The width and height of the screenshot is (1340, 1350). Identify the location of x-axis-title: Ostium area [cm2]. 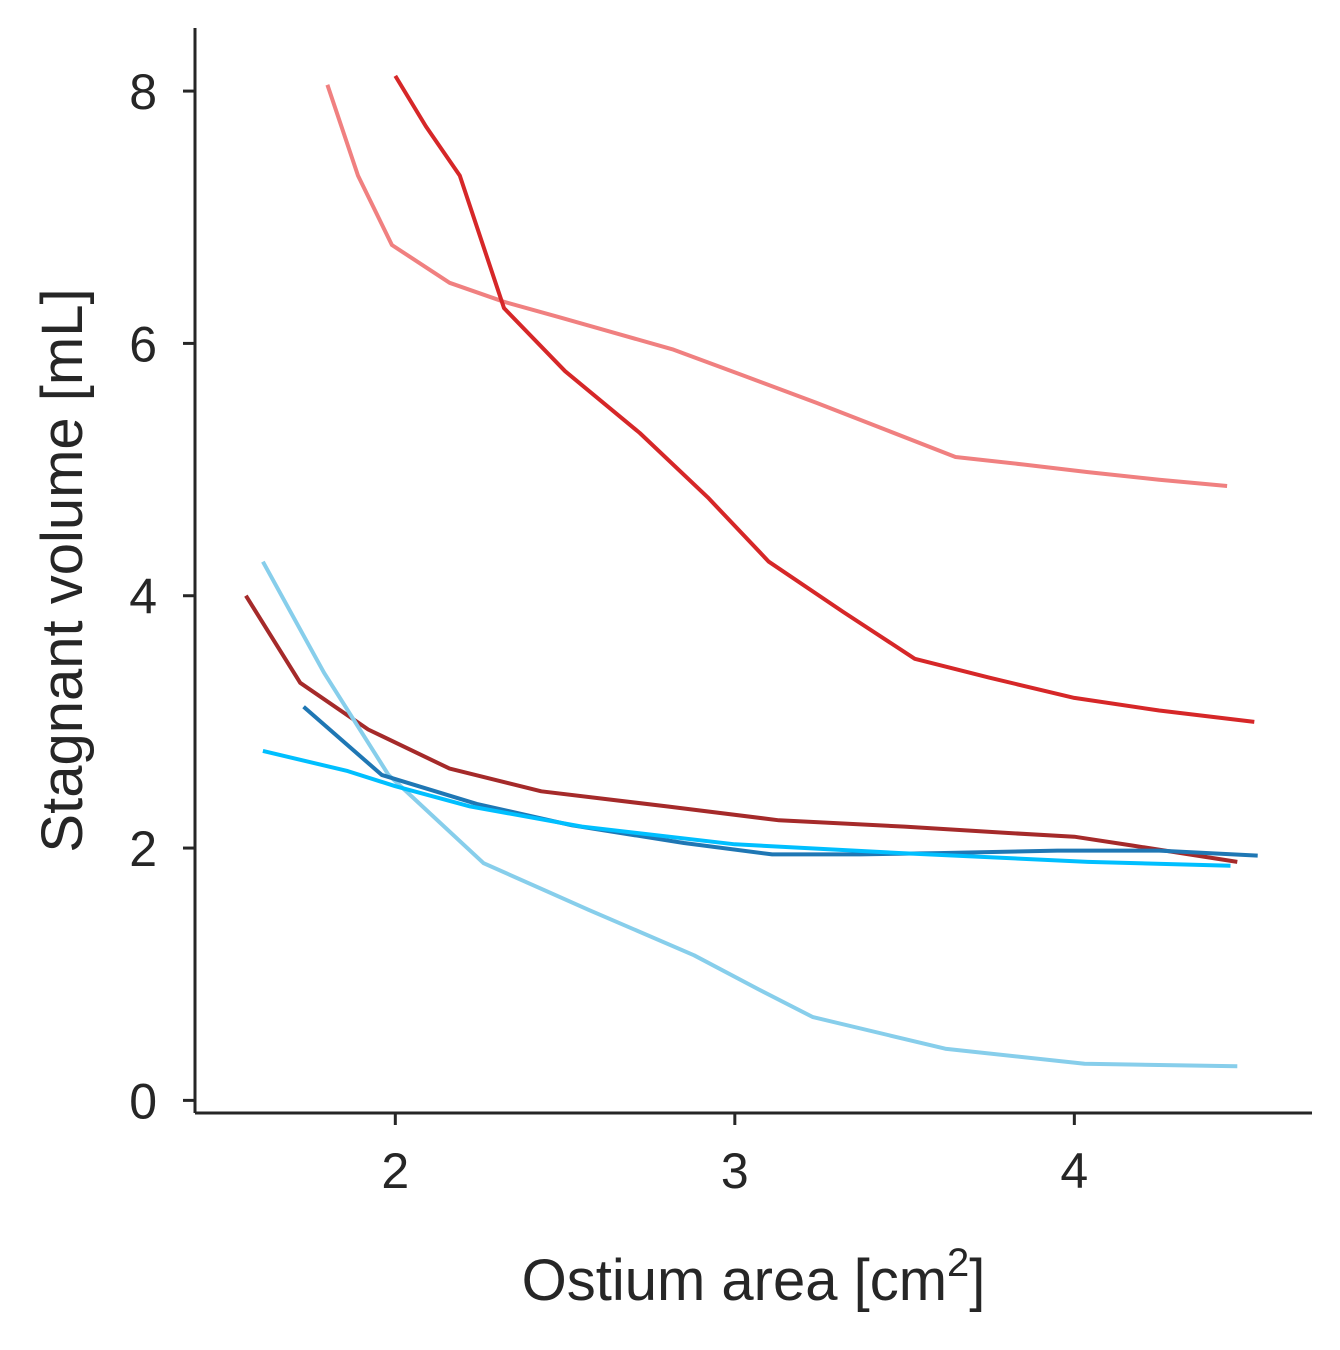
(754, 1277).